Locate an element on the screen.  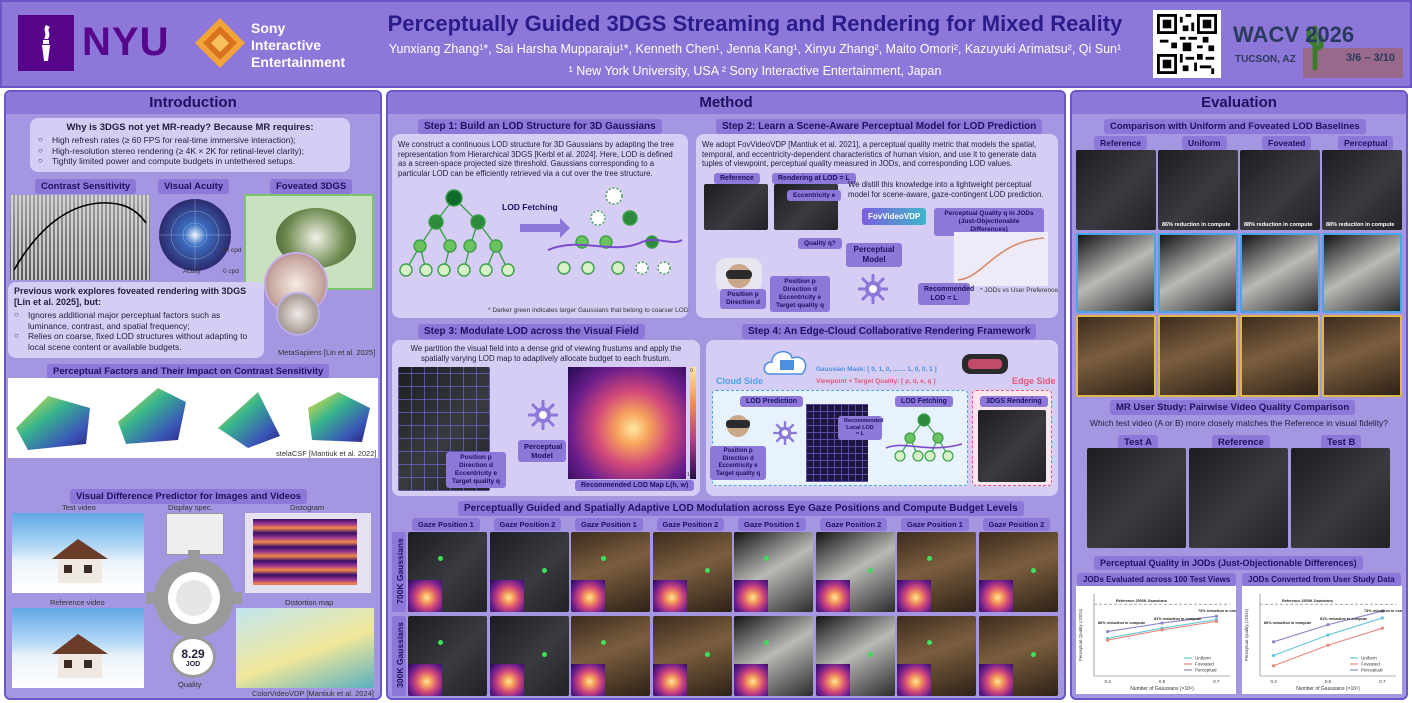
chart-annotation: 73% reduction in compute is located at coordinates (1383, 611).